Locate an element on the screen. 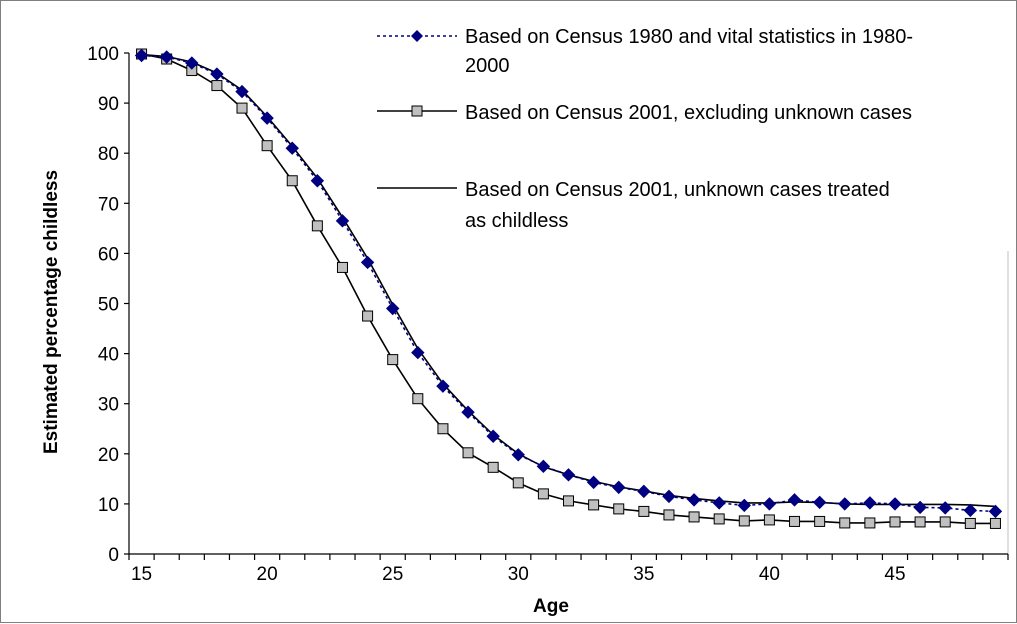 The image size is (1017, 624). y-tick-label: 20 is located at coordinates (108, 455).